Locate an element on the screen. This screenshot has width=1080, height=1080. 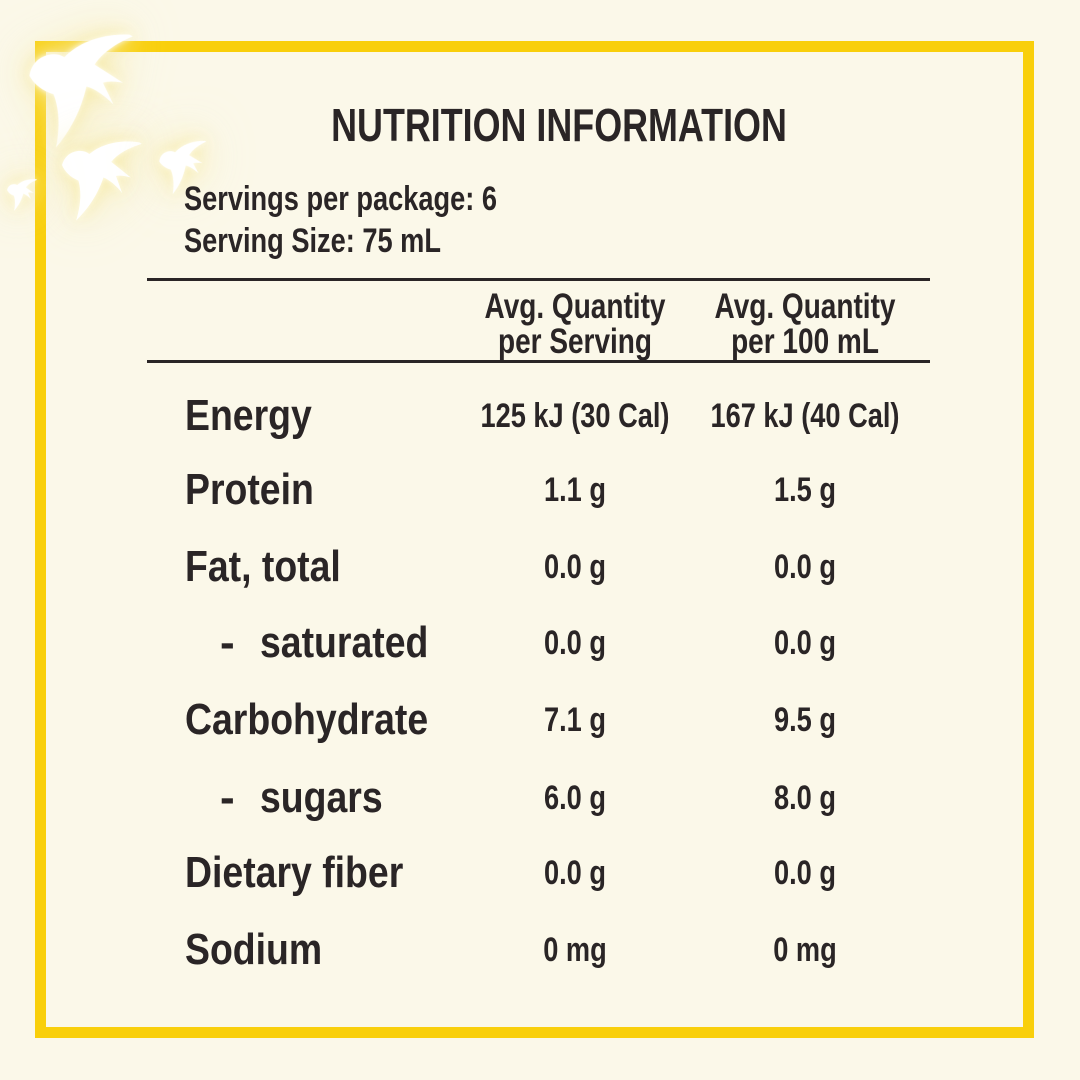
table-row-protein: Protein 1.1 g 1.5 g is located at coordinates (538, 490).